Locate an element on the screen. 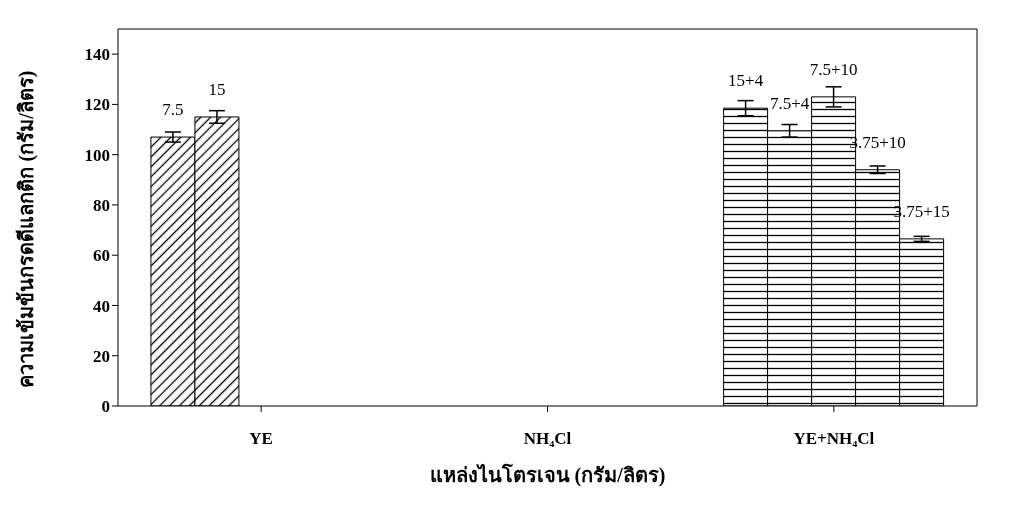 Image resolution: width=1017 pixels, height=505 pixels. series-label: 7.5 is located at coordinates (173, 110).